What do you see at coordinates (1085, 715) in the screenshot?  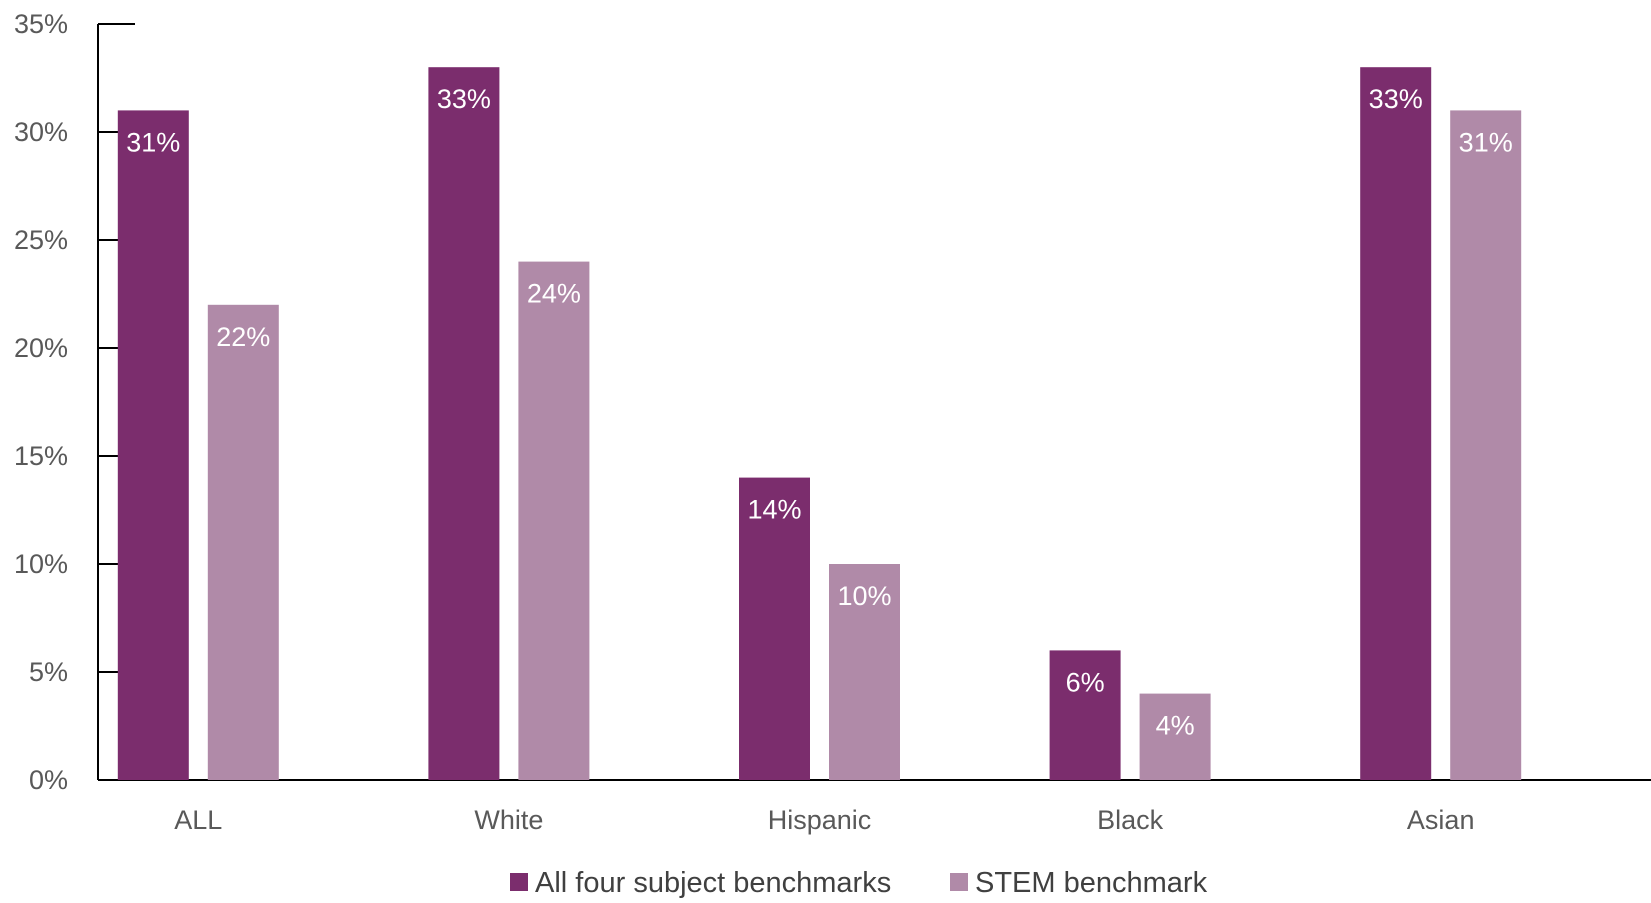 I see `bar-all-four-black` at bounding box center [1085, 715].